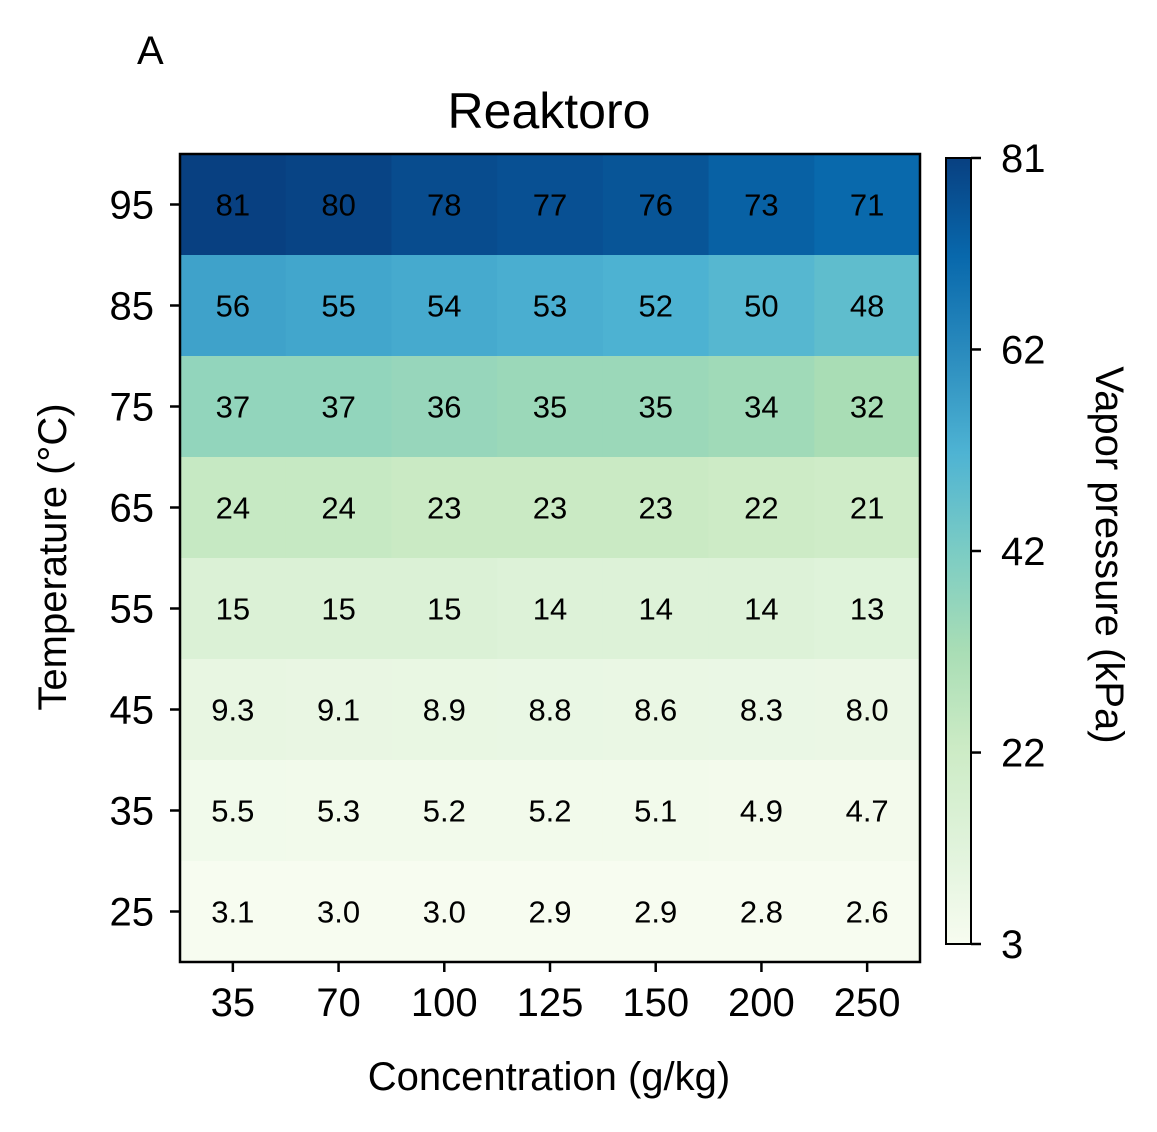 The image size is (1157, 1132). I want to click on y-tick-label: 85, so click(132, 307).